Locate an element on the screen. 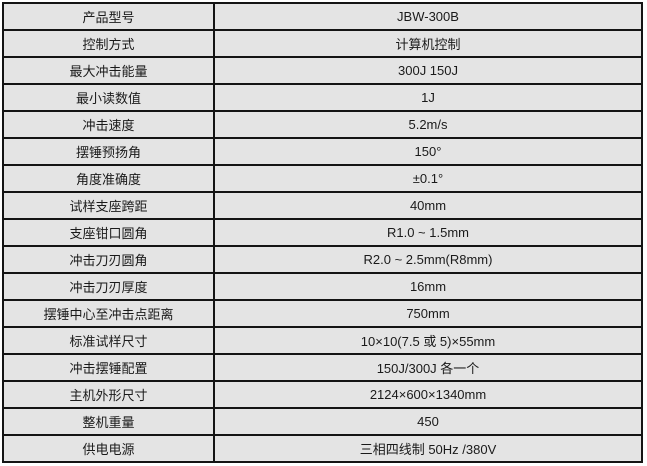 The image size is (647, 466). spec-value: 150° is located at coordinates (428, 151).